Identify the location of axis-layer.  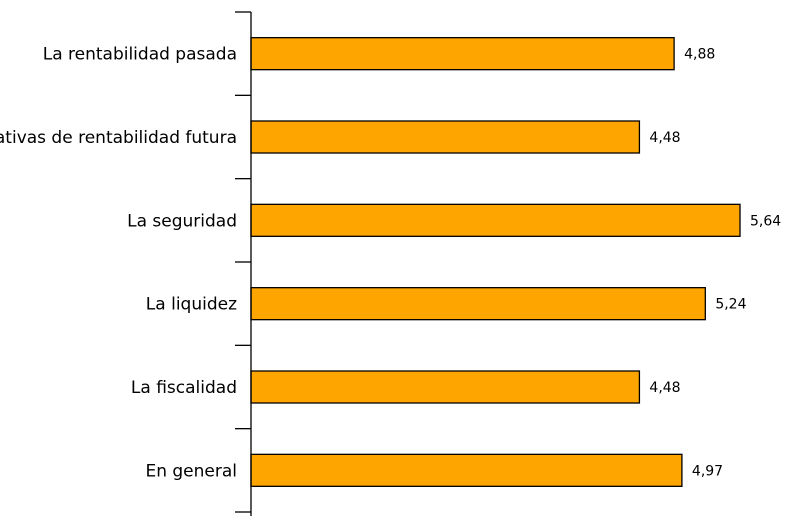
(243, 263).